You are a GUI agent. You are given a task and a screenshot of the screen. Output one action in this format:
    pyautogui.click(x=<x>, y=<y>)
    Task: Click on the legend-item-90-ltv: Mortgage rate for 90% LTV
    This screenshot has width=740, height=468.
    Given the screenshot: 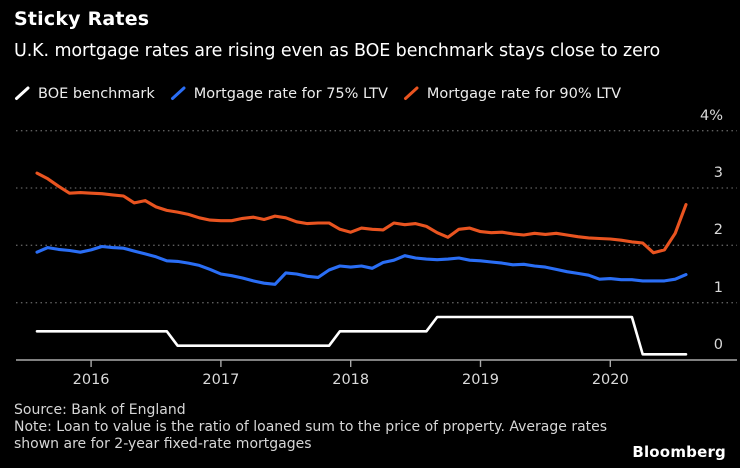 What is the action you would take?
    pyautogui.click(x=512, y=93)
    